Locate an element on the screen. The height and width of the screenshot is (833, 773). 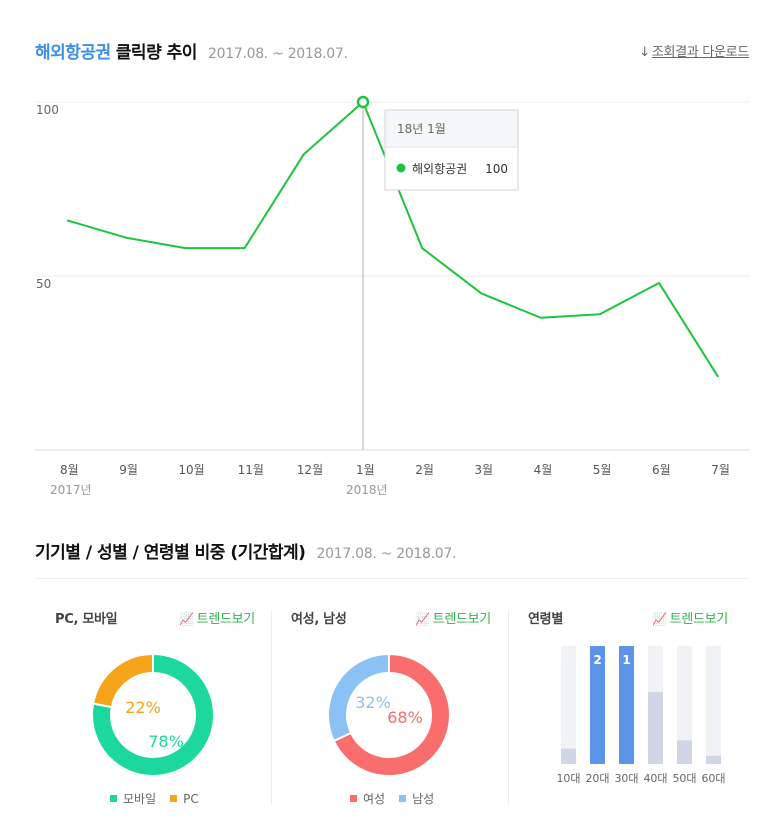
device-panel: PC, 모바일 📈 트렌드보기 78% 22% 모바일 PC is located at coordinates (153, 708).